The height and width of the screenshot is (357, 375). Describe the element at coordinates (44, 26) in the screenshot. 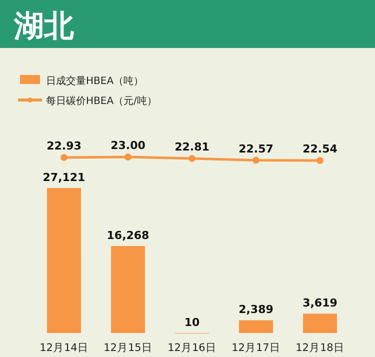

I see `chart-title: 湖北` at that location.